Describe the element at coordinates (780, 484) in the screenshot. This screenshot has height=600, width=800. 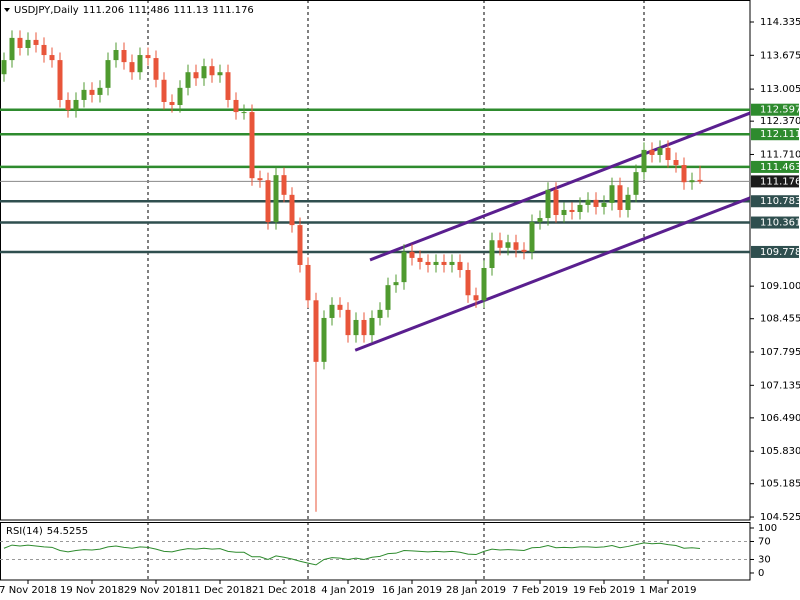
I see `y-tick-label: 105.185` at that location.